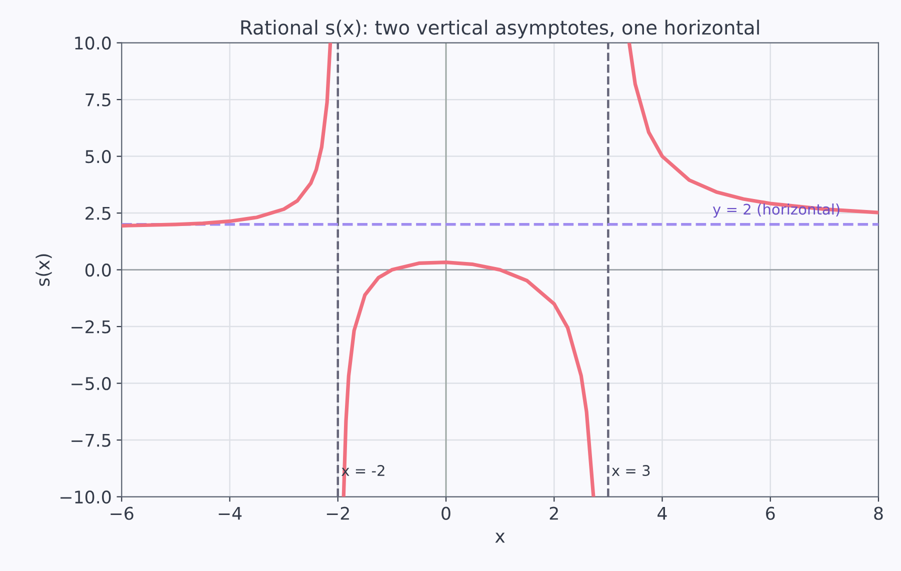  What do you see at coordinates (500, 537) in the screenshot?
I see `x-axis-title: x` at bounding box center [500, 537].